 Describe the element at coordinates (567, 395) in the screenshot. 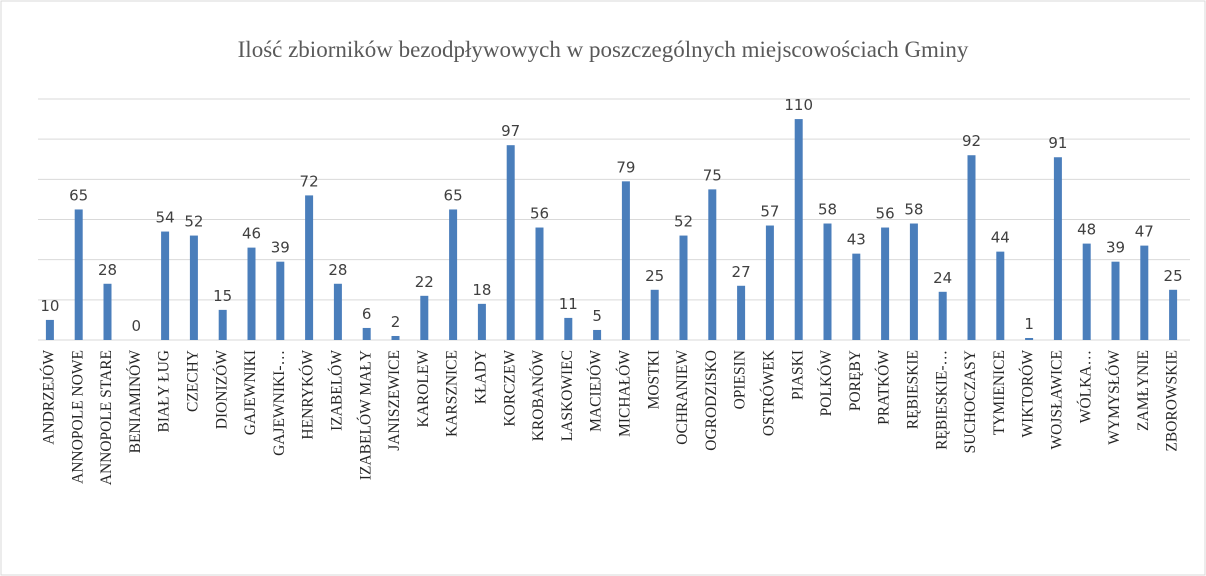

I see `x-tick-label: LASKOWIEC` at that location.